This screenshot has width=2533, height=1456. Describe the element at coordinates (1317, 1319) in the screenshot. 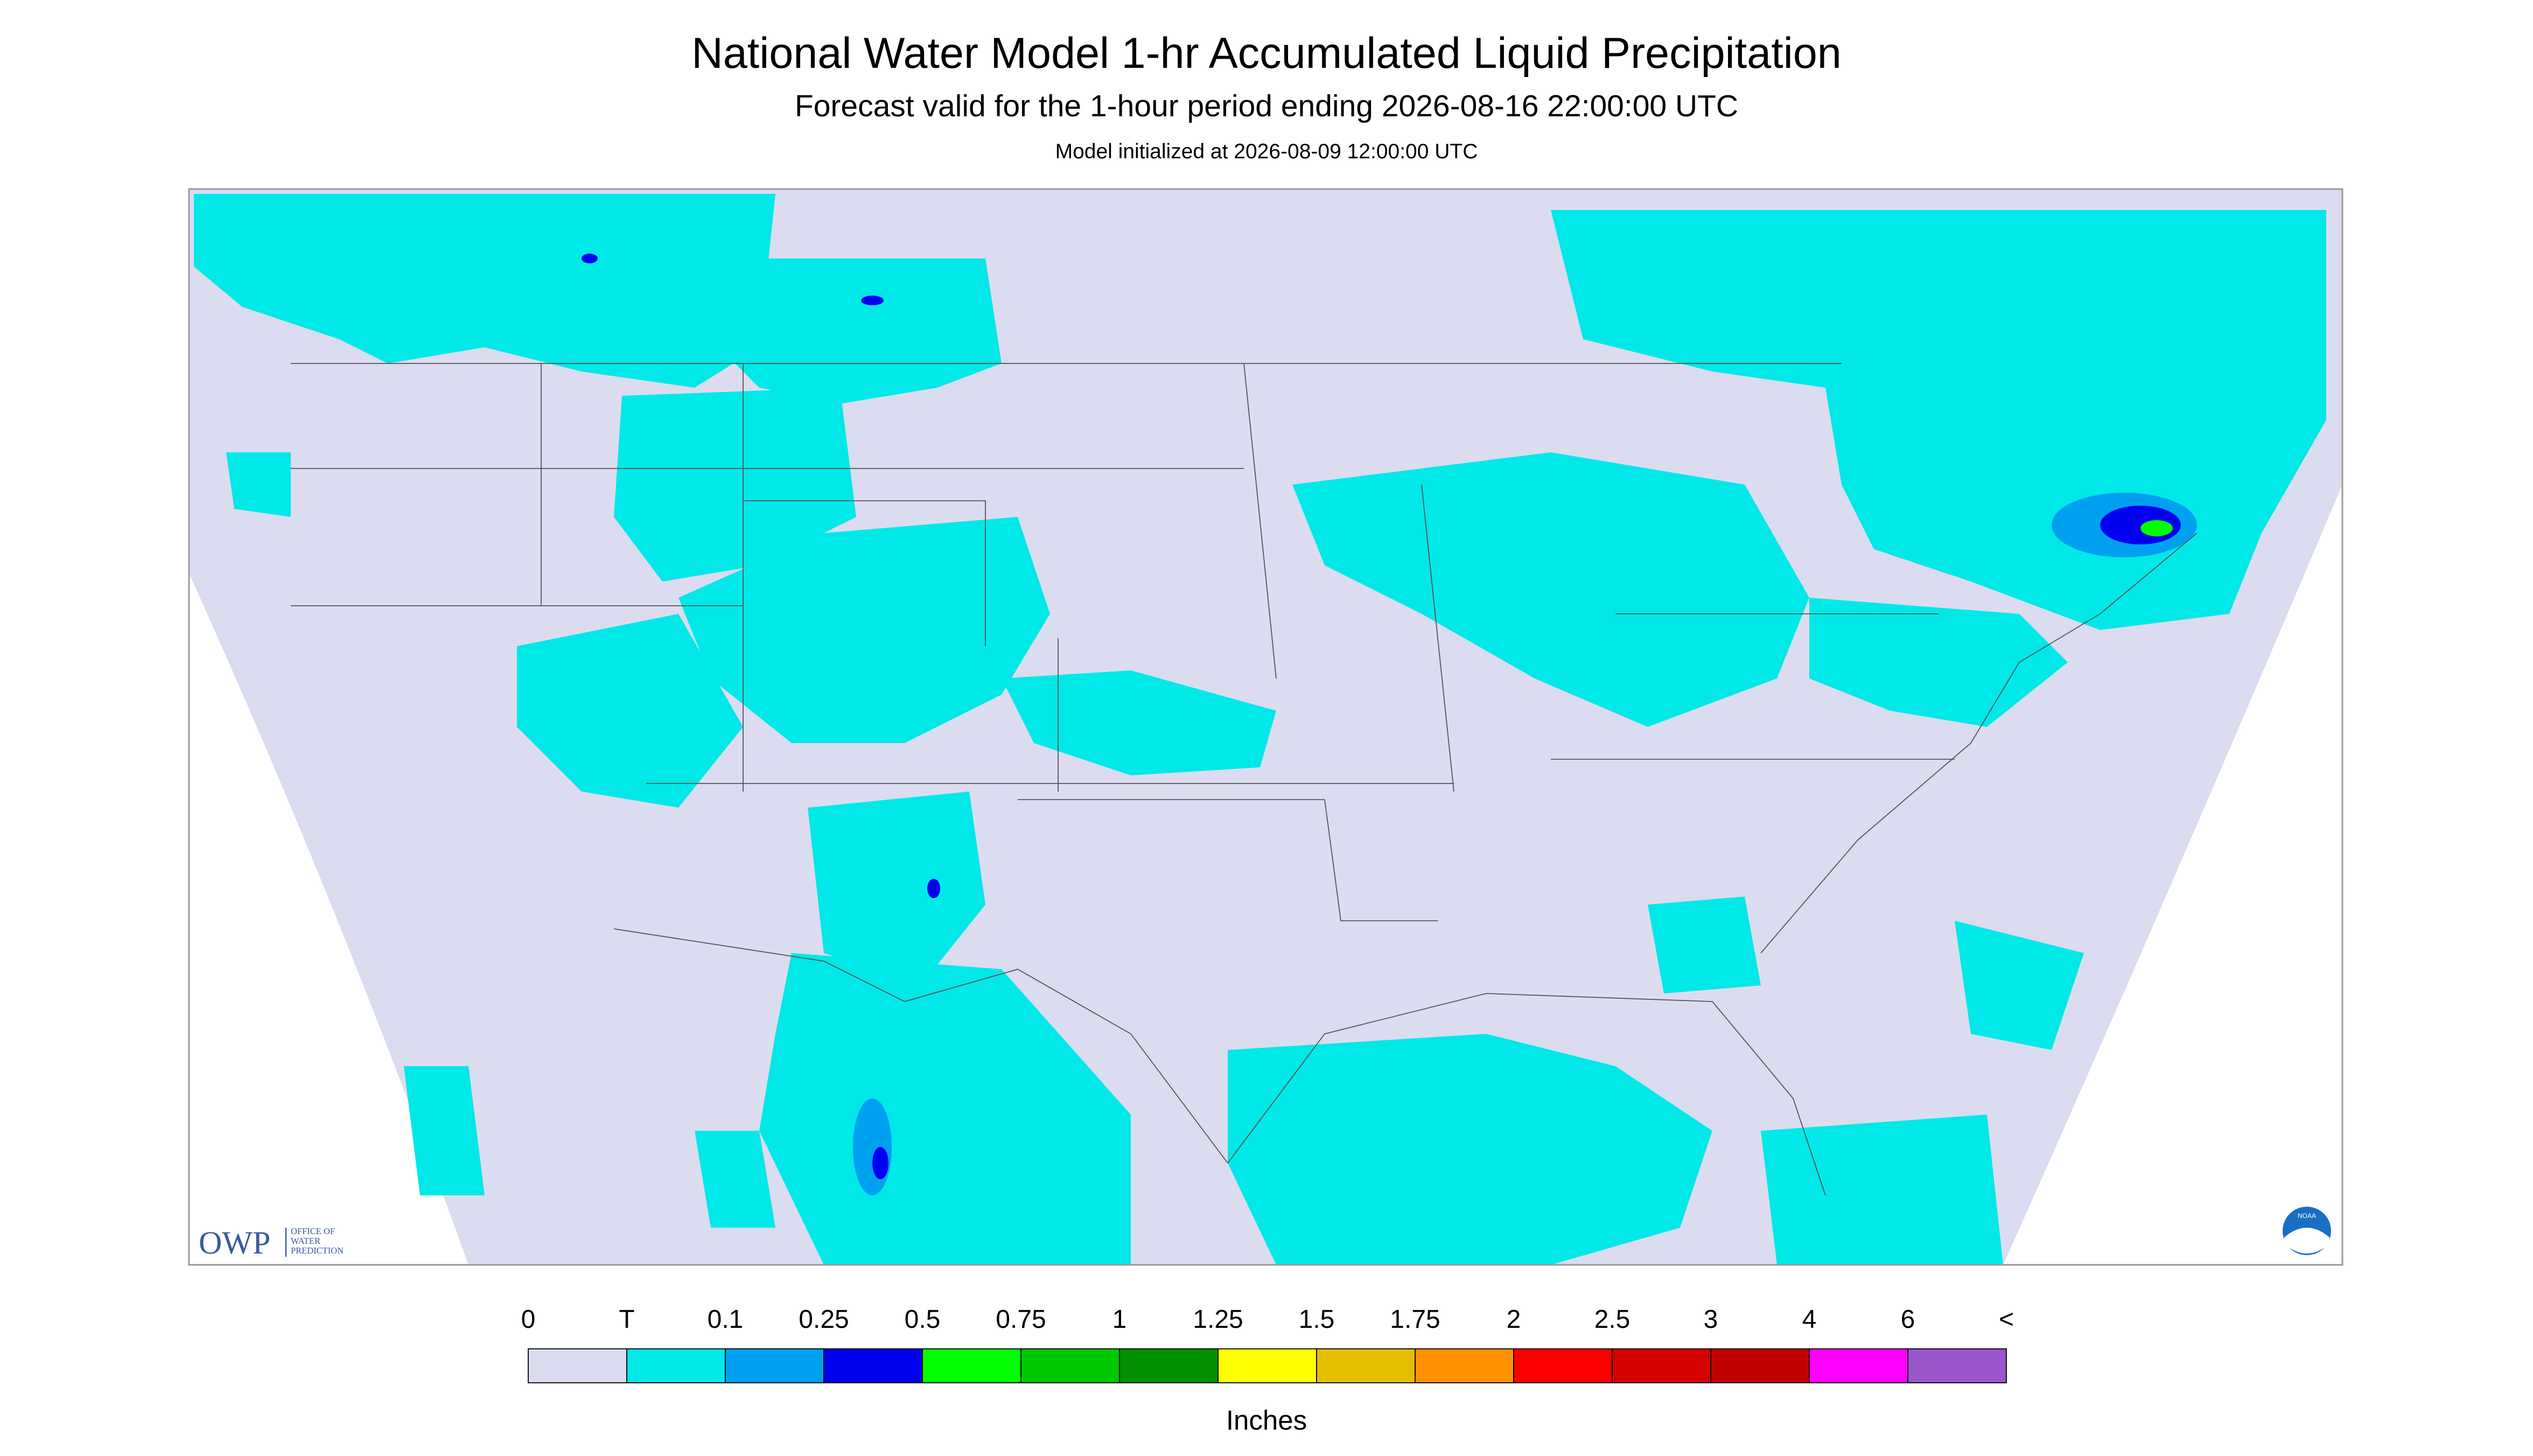

I see `legend-label: 1.5` at that location.